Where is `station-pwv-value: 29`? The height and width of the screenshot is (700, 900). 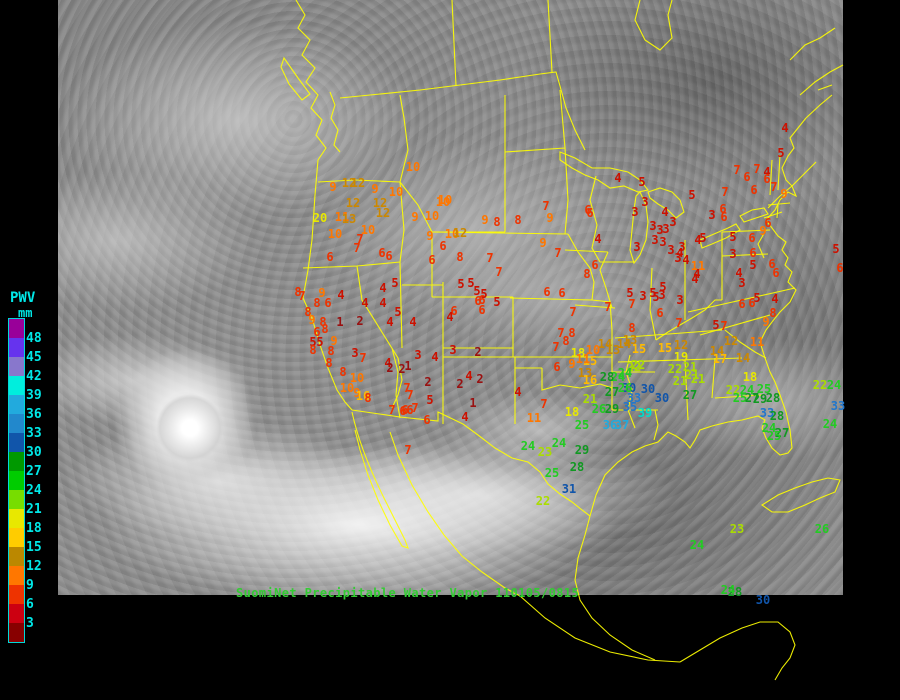 station-pwv-value: 29 is located at coordinates (612, 409).